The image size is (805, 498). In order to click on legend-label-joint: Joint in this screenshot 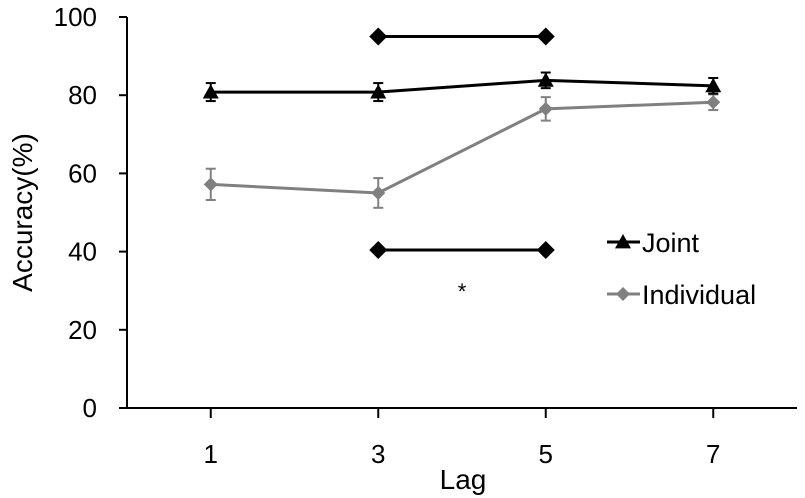, I will do `click(671, 243)`.